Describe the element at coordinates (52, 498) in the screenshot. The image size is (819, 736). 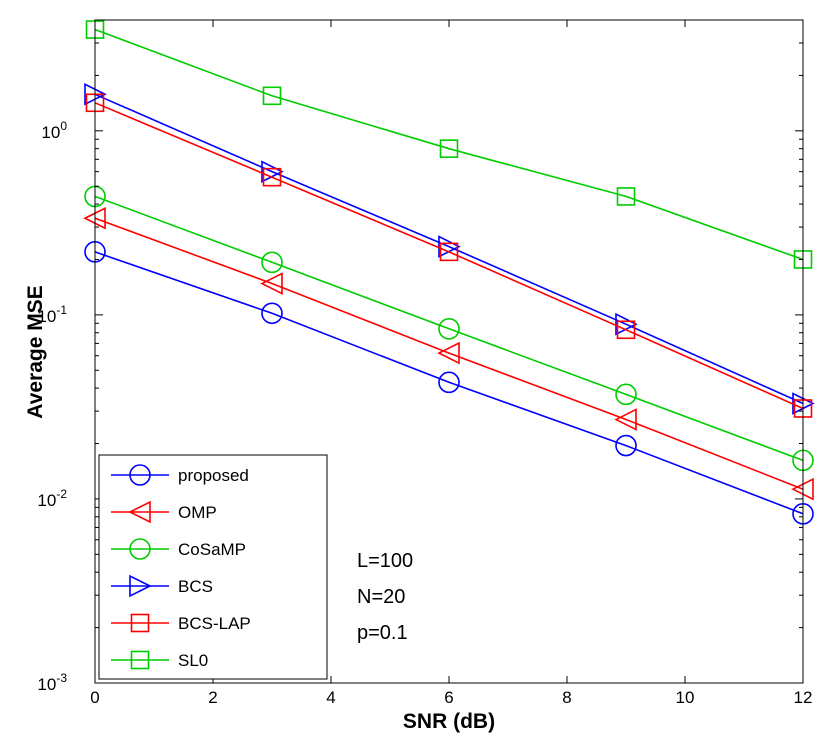
I see `y-tick-label: 10⁻²` at that location.